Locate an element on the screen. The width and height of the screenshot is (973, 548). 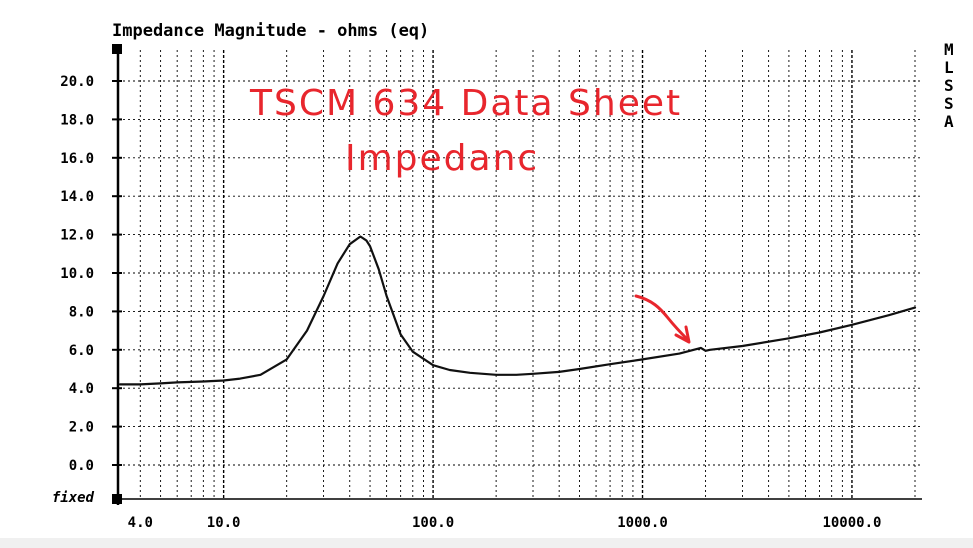
annotation-arrow-head is located at coordinates (682, 334).